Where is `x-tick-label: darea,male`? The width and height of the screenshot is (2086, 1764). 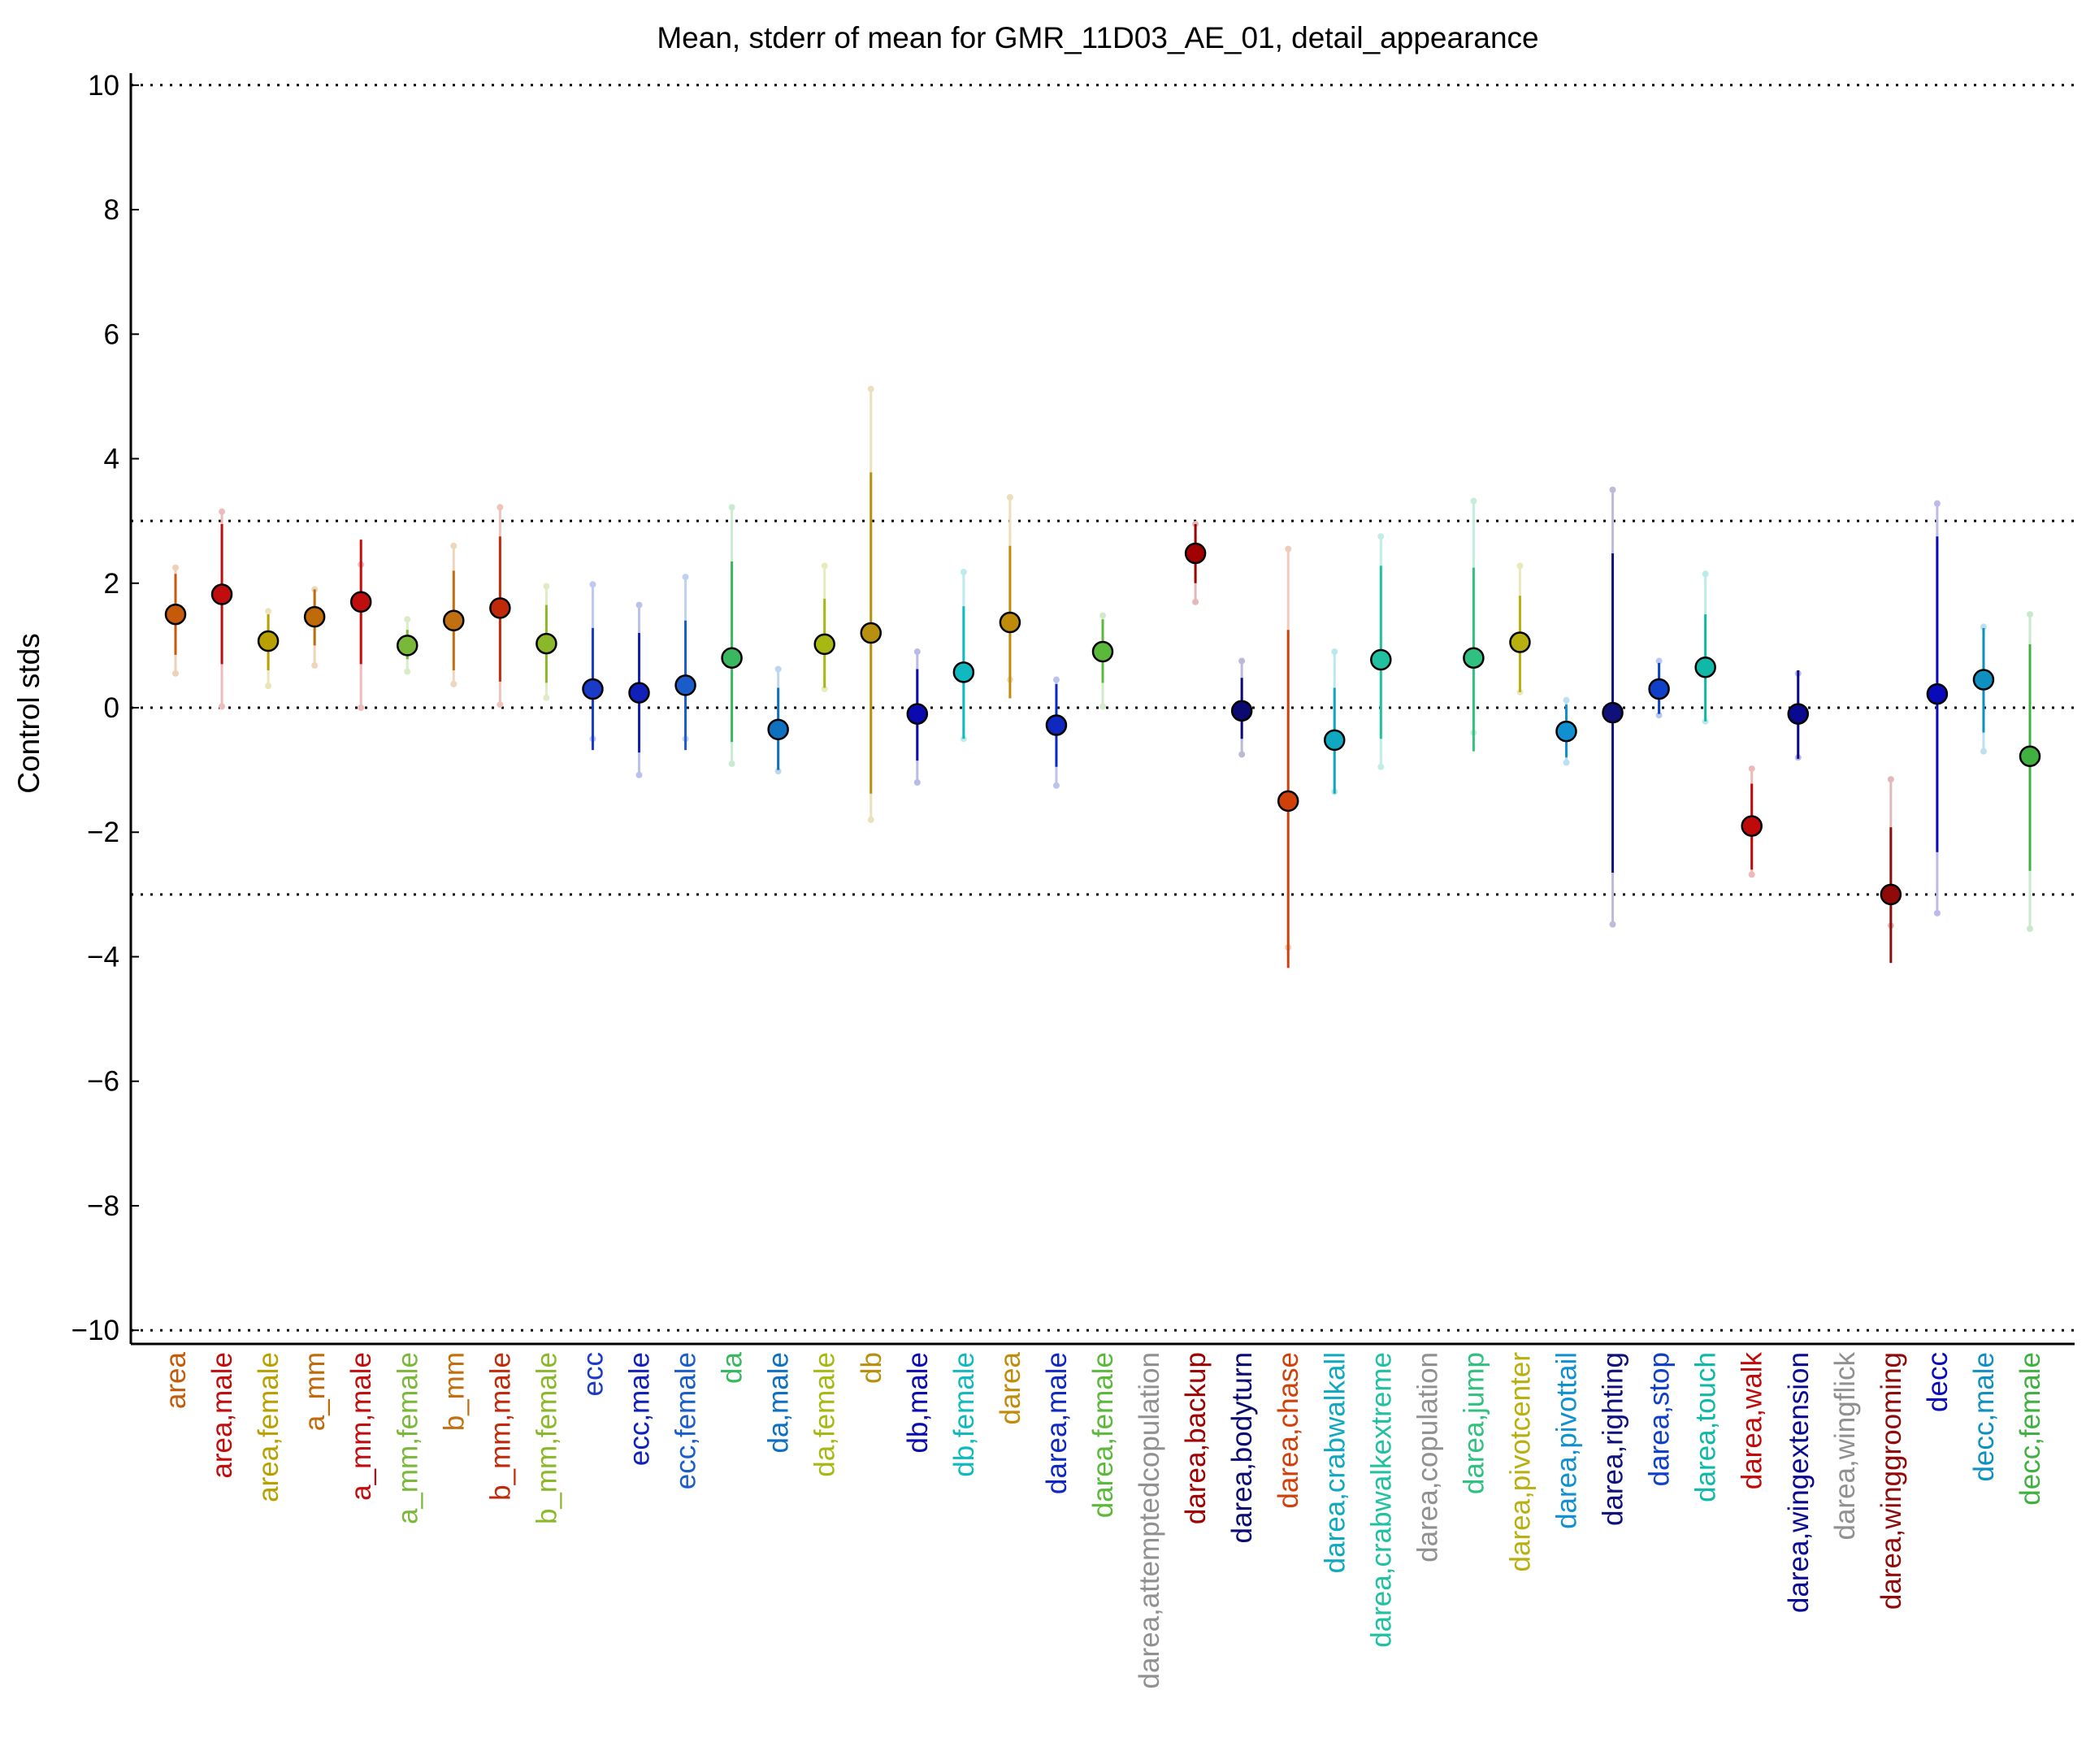
x-tick-label: darea,male is located at coordinates (1057, 1423).